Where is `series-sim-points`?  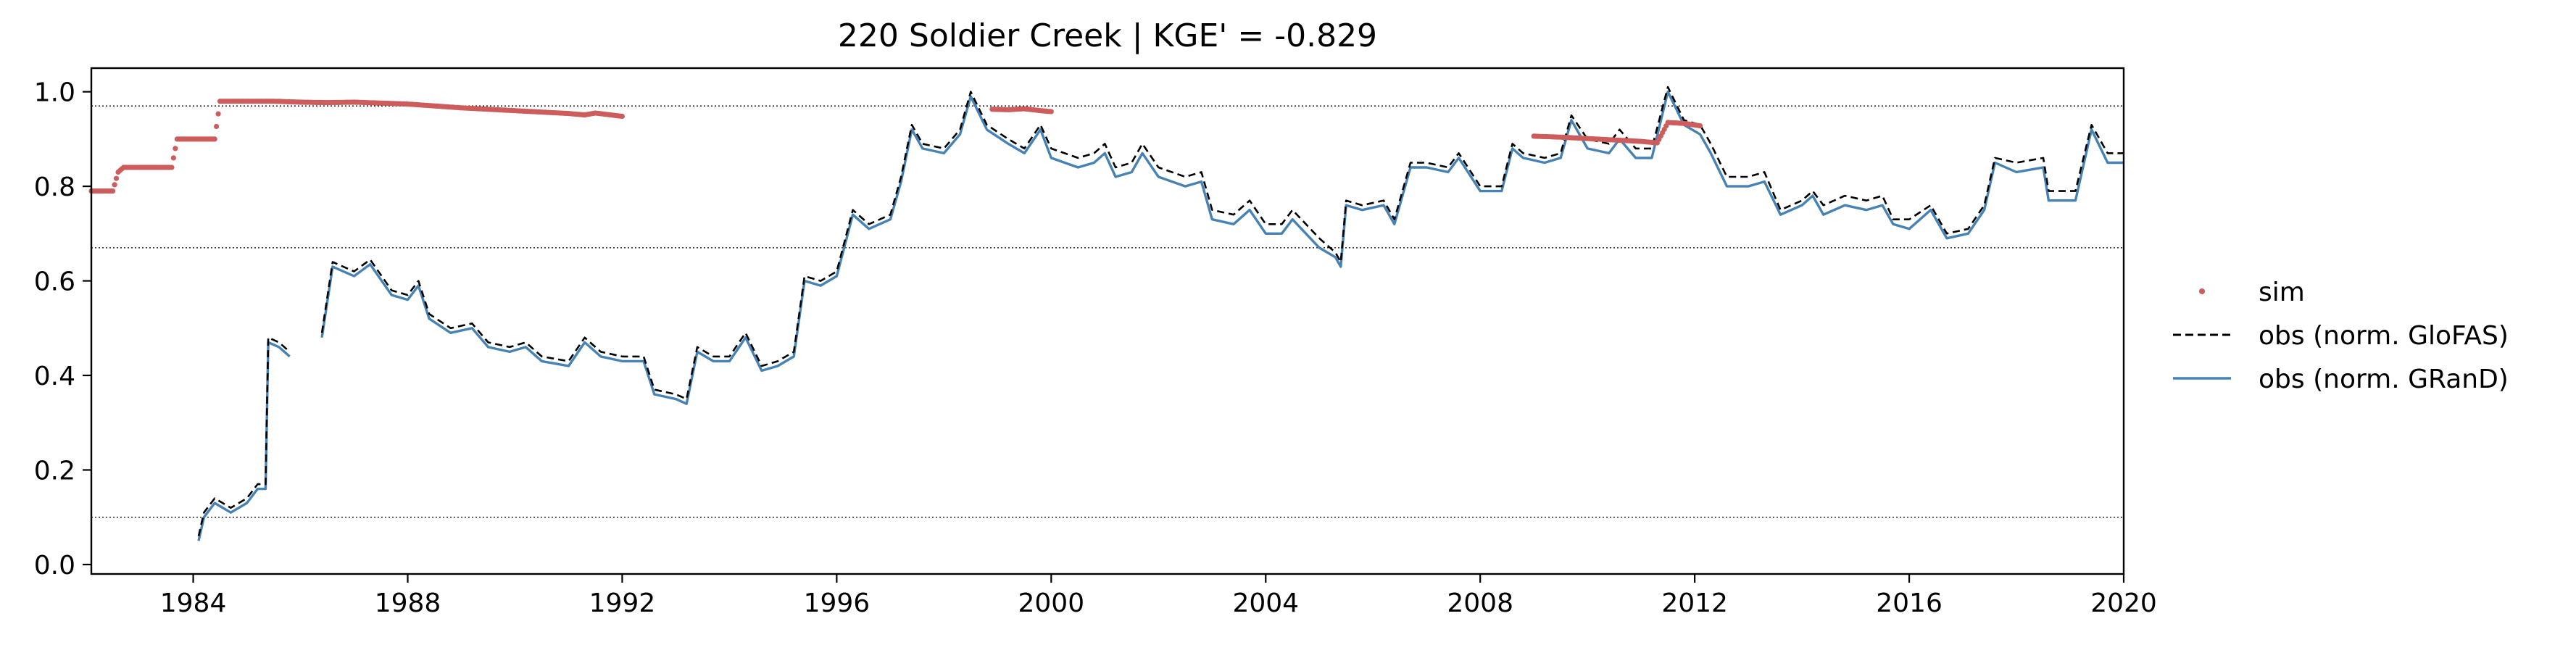 series-sim-points is located at coordinates (895, 146).